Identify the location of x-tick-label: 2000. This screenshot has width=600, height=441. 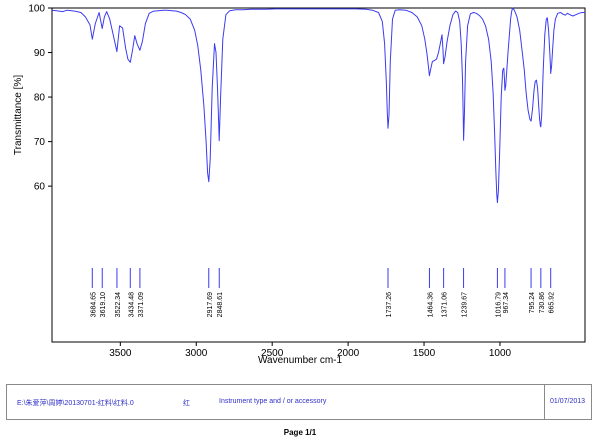
(348, 353).